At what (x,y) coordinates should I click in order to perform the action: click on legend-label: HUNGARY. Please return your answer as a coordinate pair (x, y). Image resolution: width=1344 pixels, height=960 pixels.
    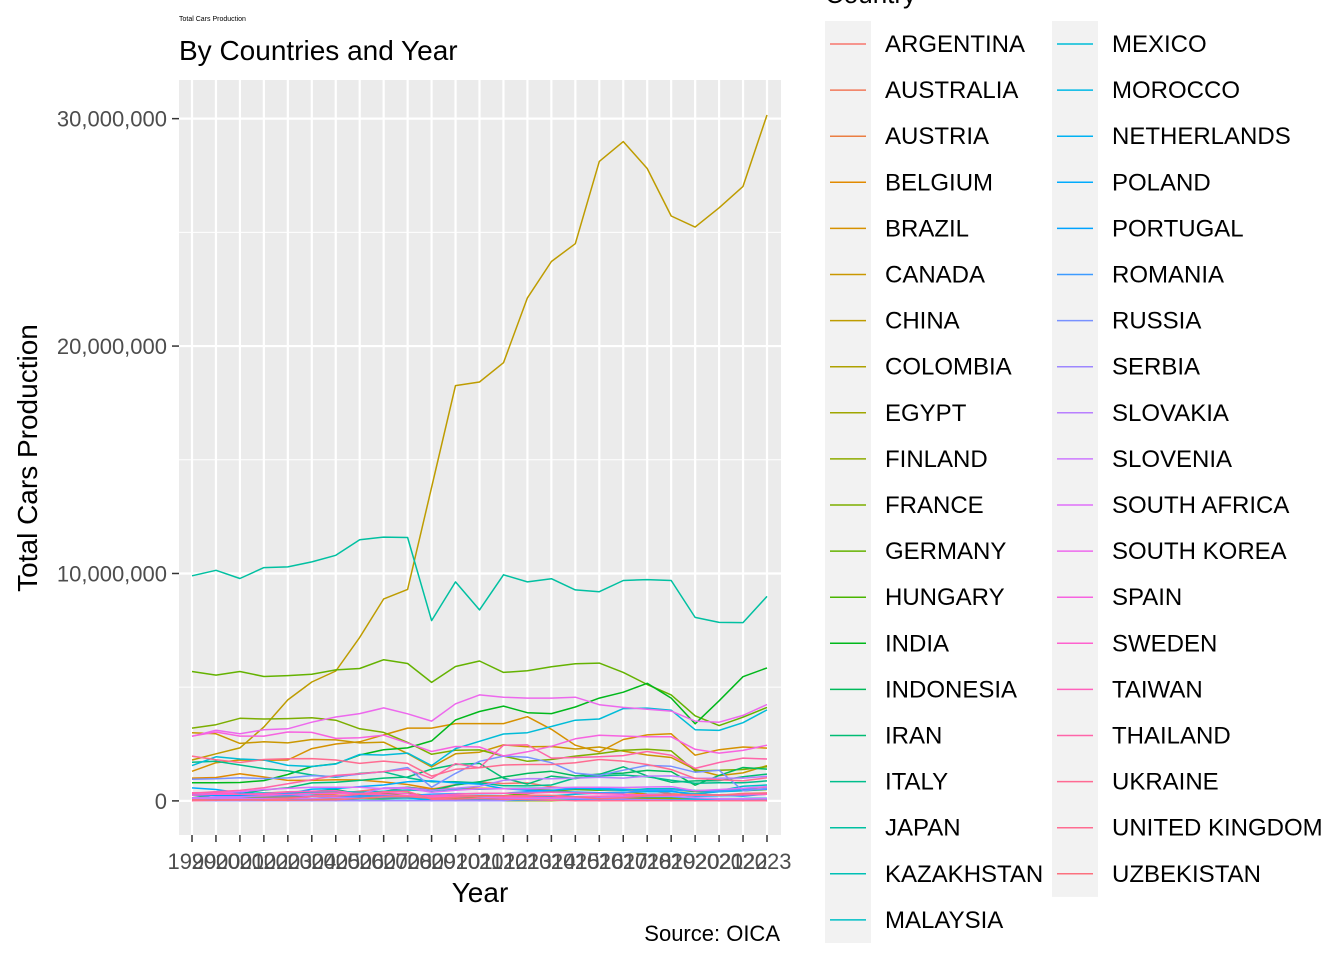
    Looking at the image, I should click on (945, 597).